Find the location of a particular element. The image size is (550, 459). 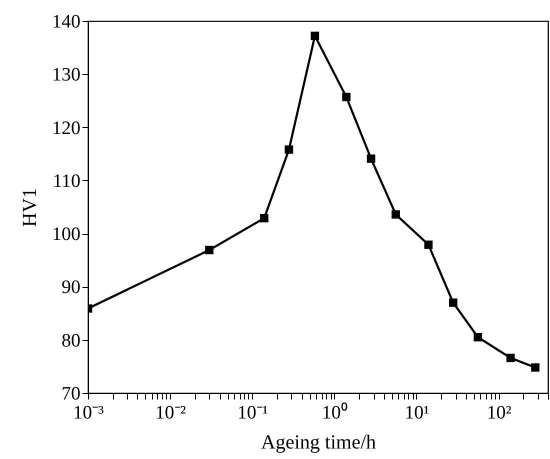

y-tick-label: 70 is located at coordinates (71, 394).